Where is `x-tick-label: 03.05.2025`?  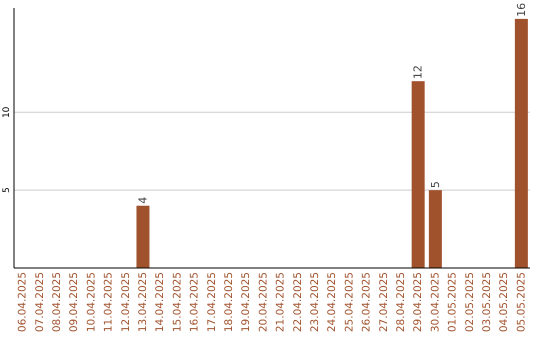 x-tick-label: 03.05.2025 is located at coordinates (487, 302).